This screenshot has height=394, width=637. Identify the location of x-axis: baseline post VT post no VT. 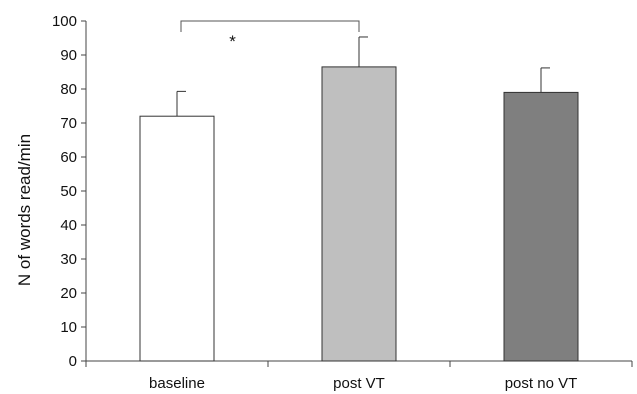
(359, 376).